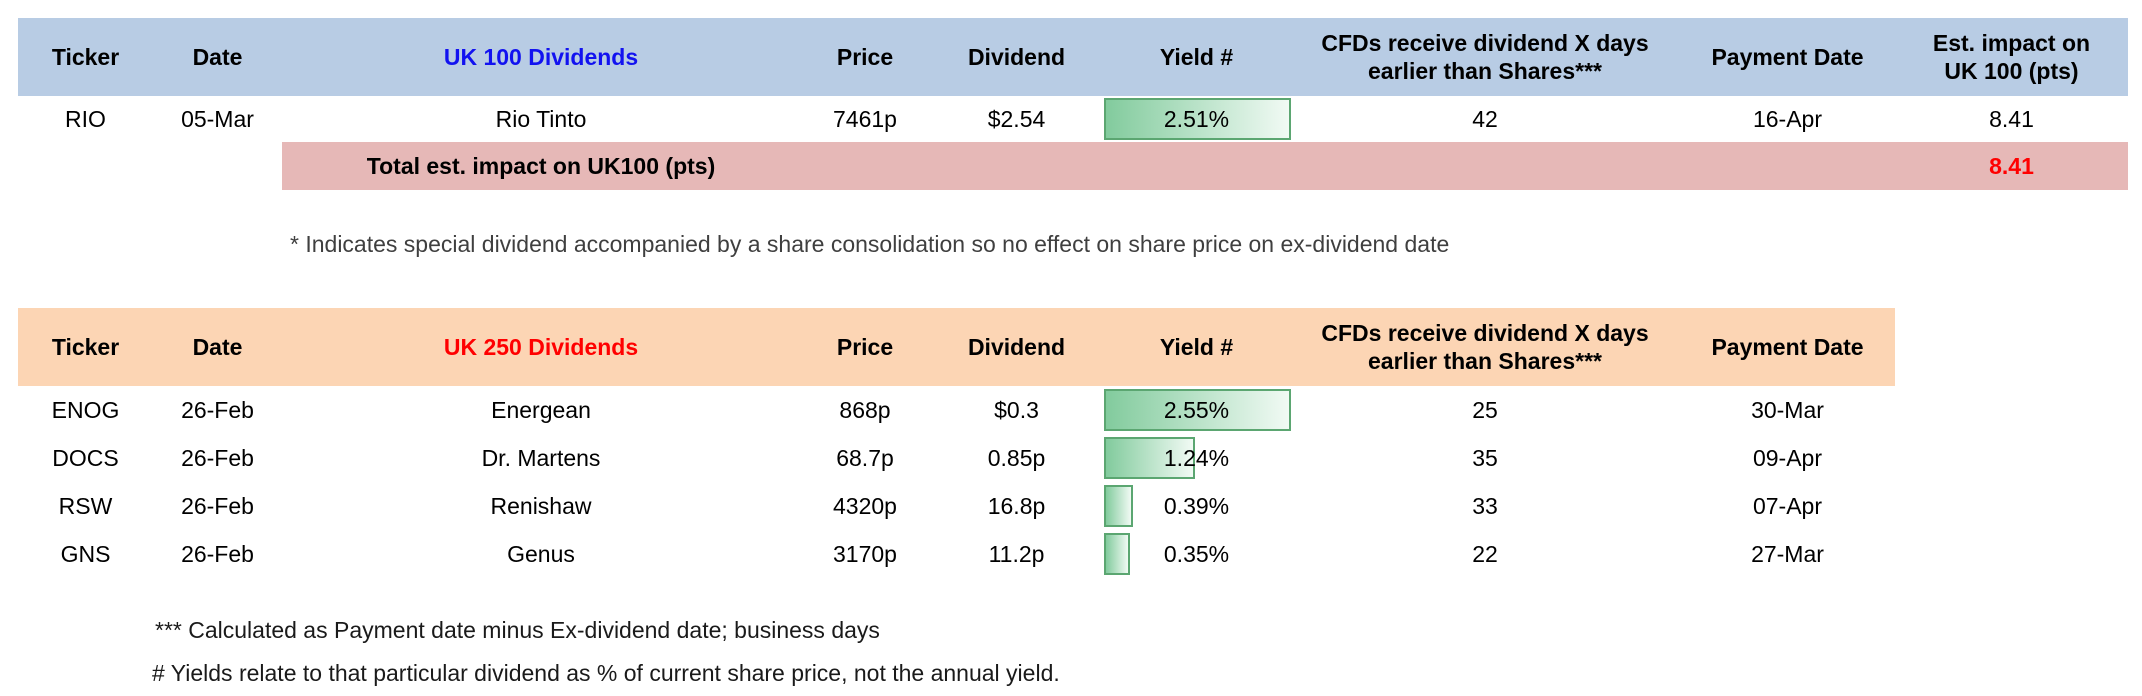  What do you see at coordinates (1485, 553) in the screenshot?
I see `cell-cfds-days: 22` at bounding box center [1485, 553].